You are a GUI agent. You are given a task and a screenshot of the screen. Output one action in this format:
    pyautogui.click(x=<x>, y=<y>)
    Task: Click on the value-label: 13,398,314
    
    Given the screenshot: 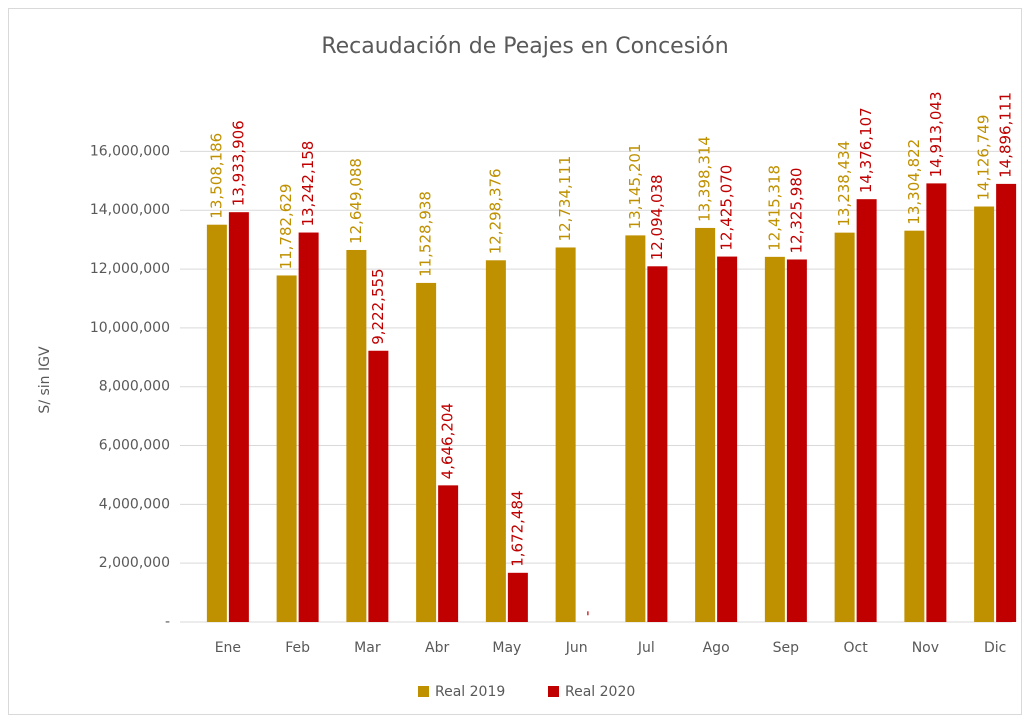 What is the action you would take?
    pyautogui.click(x=705, y=179)
    